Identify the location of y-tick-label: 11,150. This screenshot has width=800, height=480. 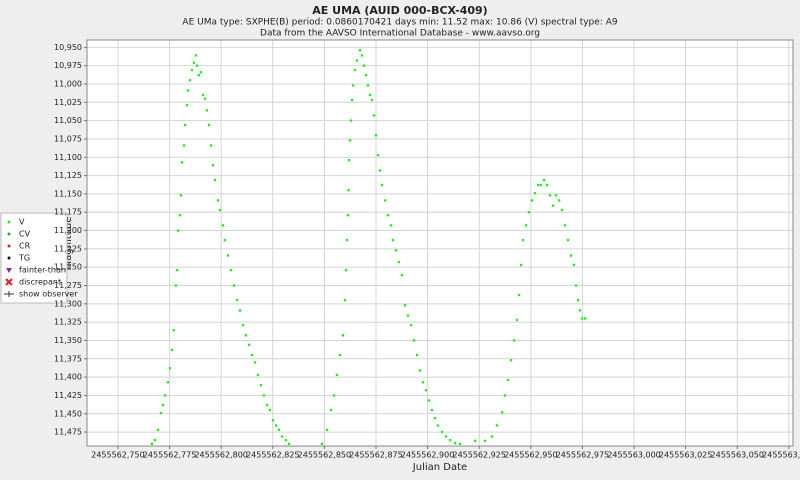
(68, 193).